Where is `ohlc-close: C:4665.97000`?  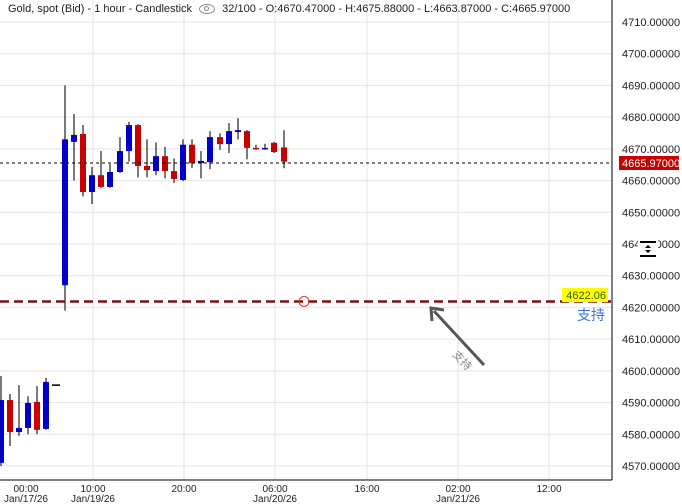
ohlc-close: C:4665.97000 is located at coordinates (536, 9).